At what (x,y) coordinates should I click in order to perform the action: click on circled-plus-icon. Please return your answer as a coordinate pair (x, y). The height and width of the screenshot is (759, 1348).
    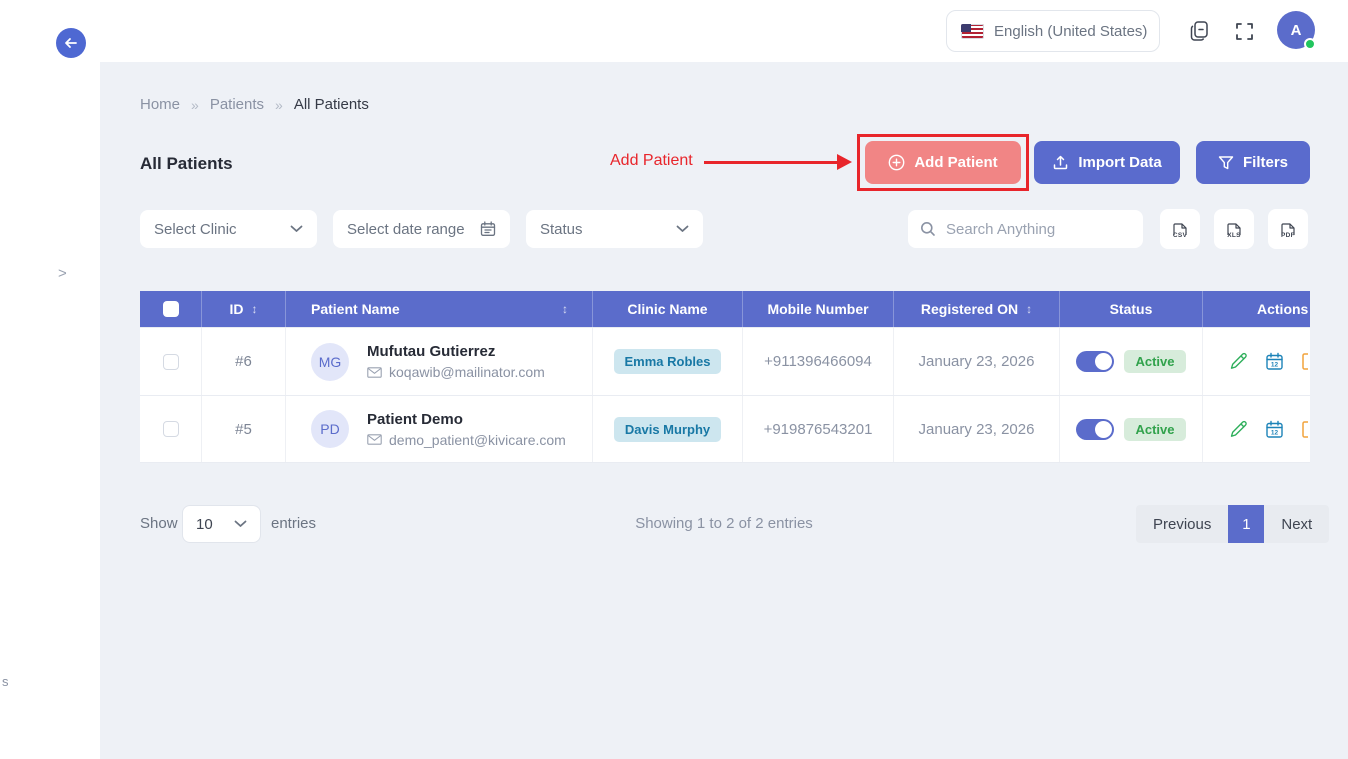
    Looking at the image, I should click on (896, 162).